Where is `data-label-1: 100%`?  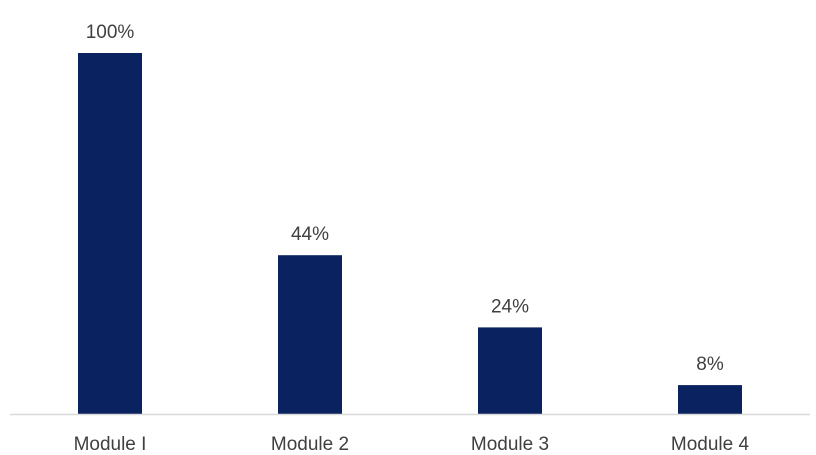
data-label-1: 100% is located at coordinates (110, 32).